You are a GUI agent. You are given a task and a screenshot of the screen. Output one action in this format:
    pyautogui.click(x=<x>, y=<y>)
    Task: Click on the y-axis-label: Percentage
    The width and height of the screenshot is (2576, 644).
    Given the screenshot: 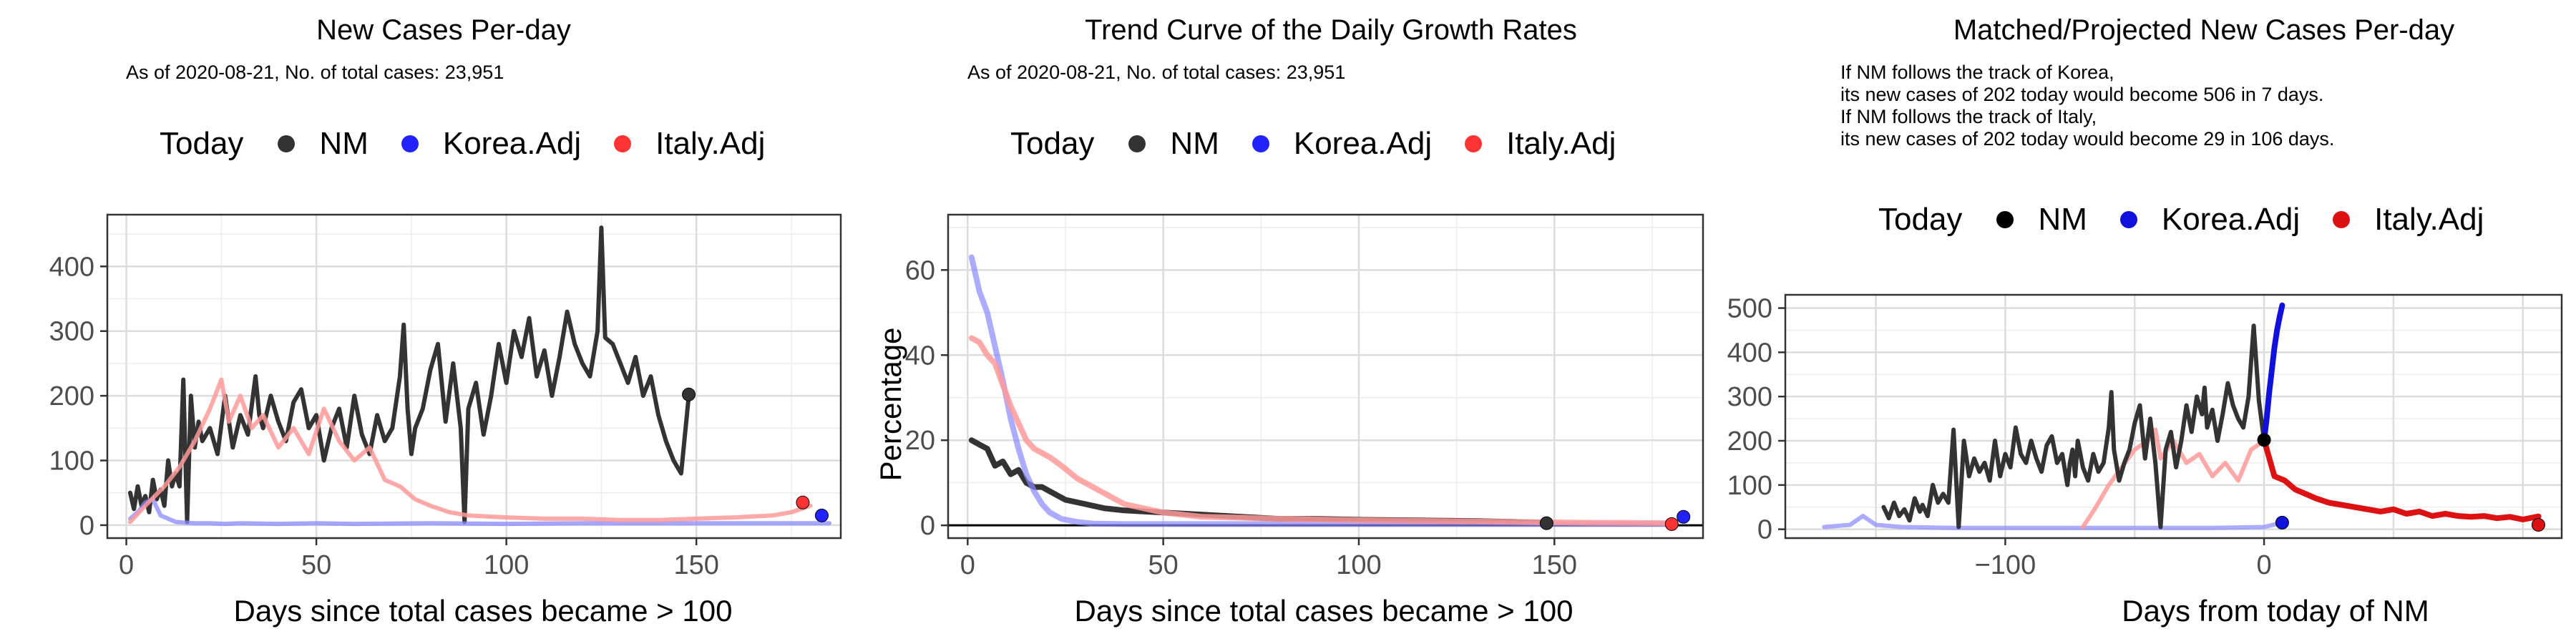 What is the action you would take?
    pyautogui.click(x=890, y=404)
    